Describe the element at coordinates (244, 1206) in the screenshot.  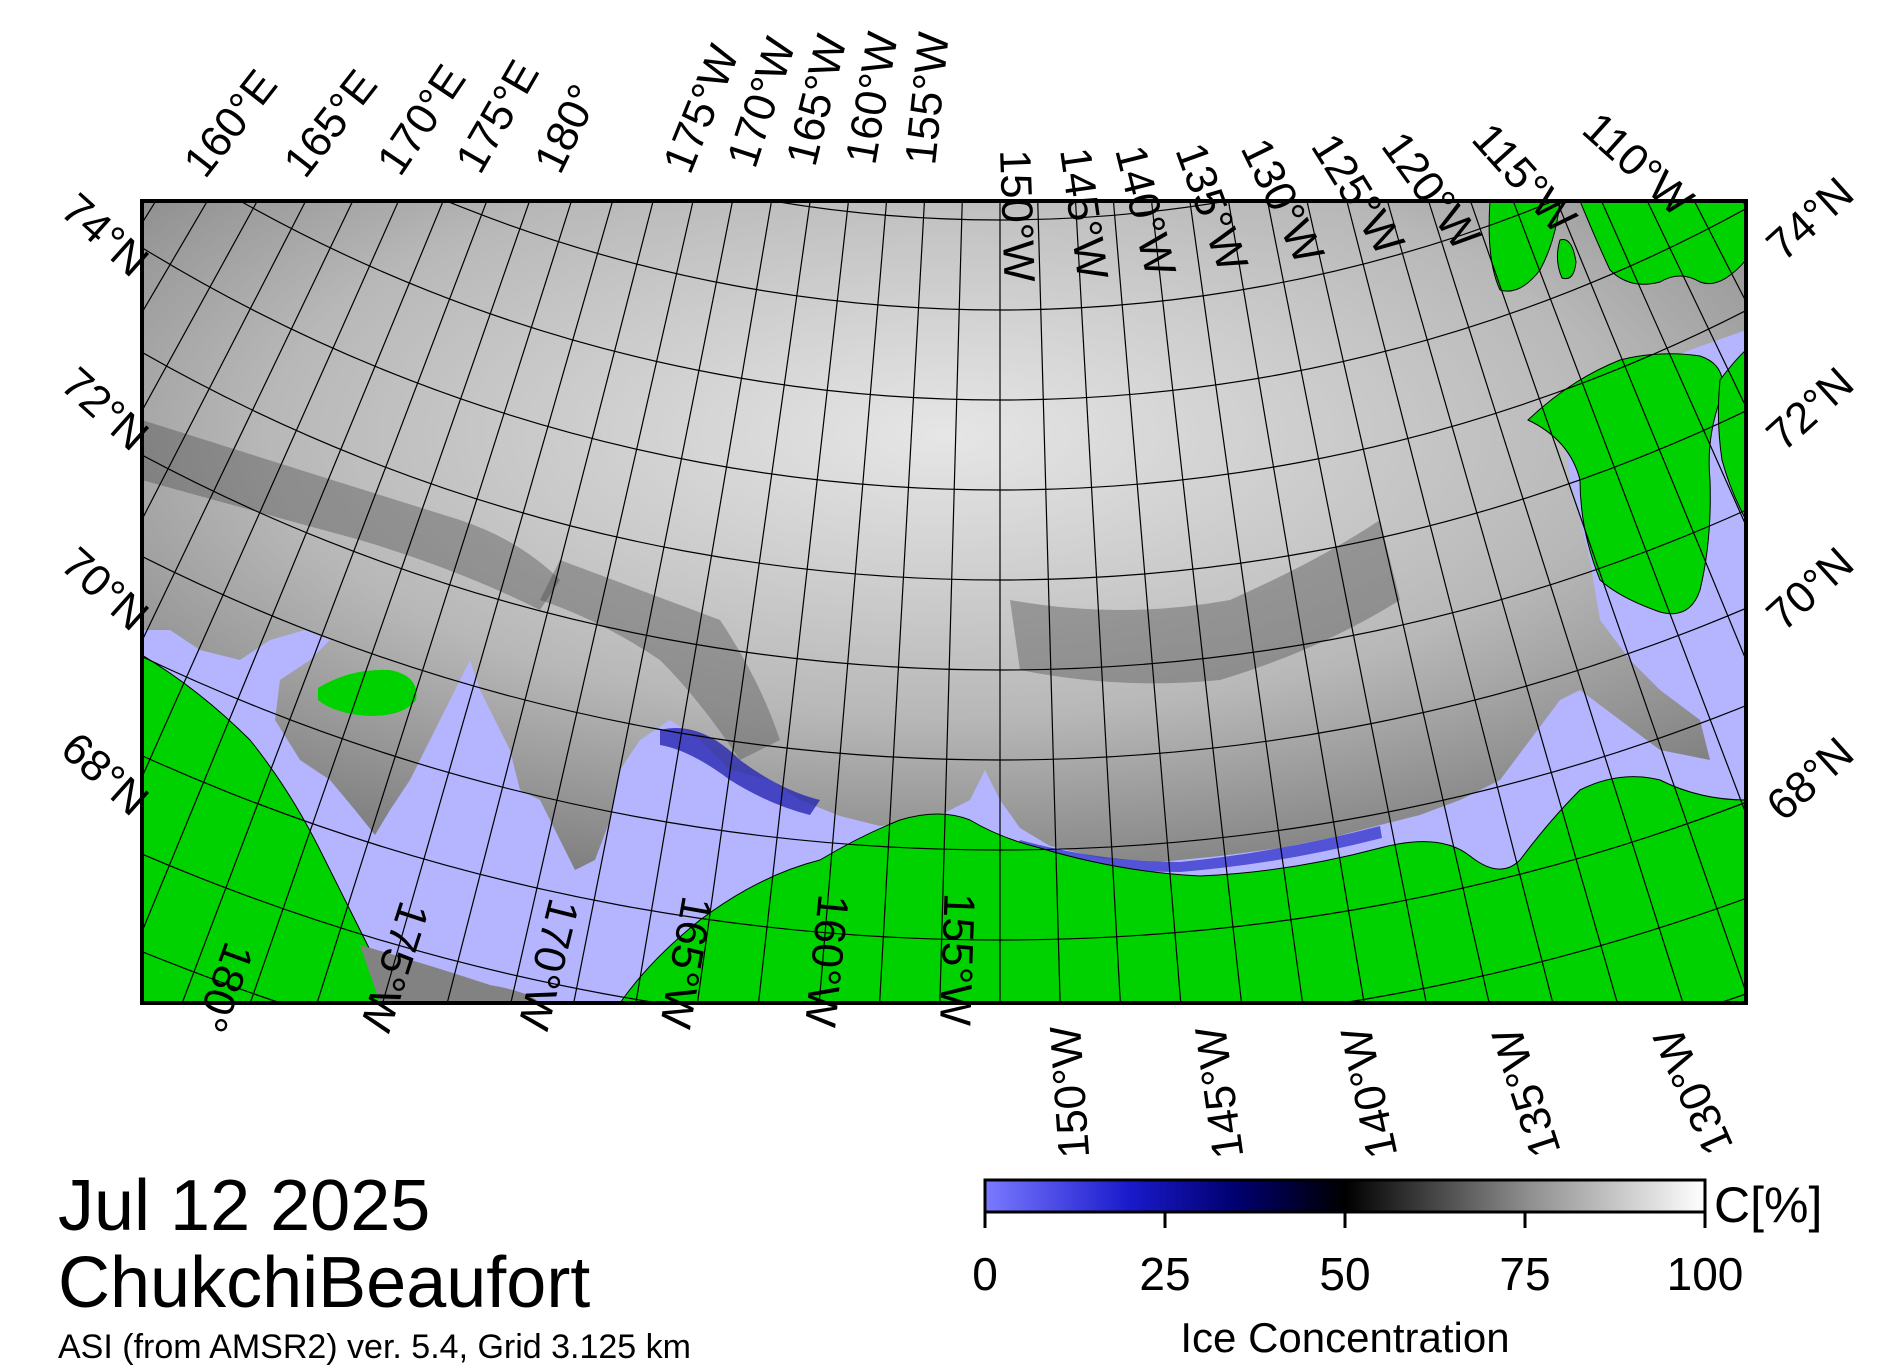
I see `date-title: Jul 12 2025` at that location.